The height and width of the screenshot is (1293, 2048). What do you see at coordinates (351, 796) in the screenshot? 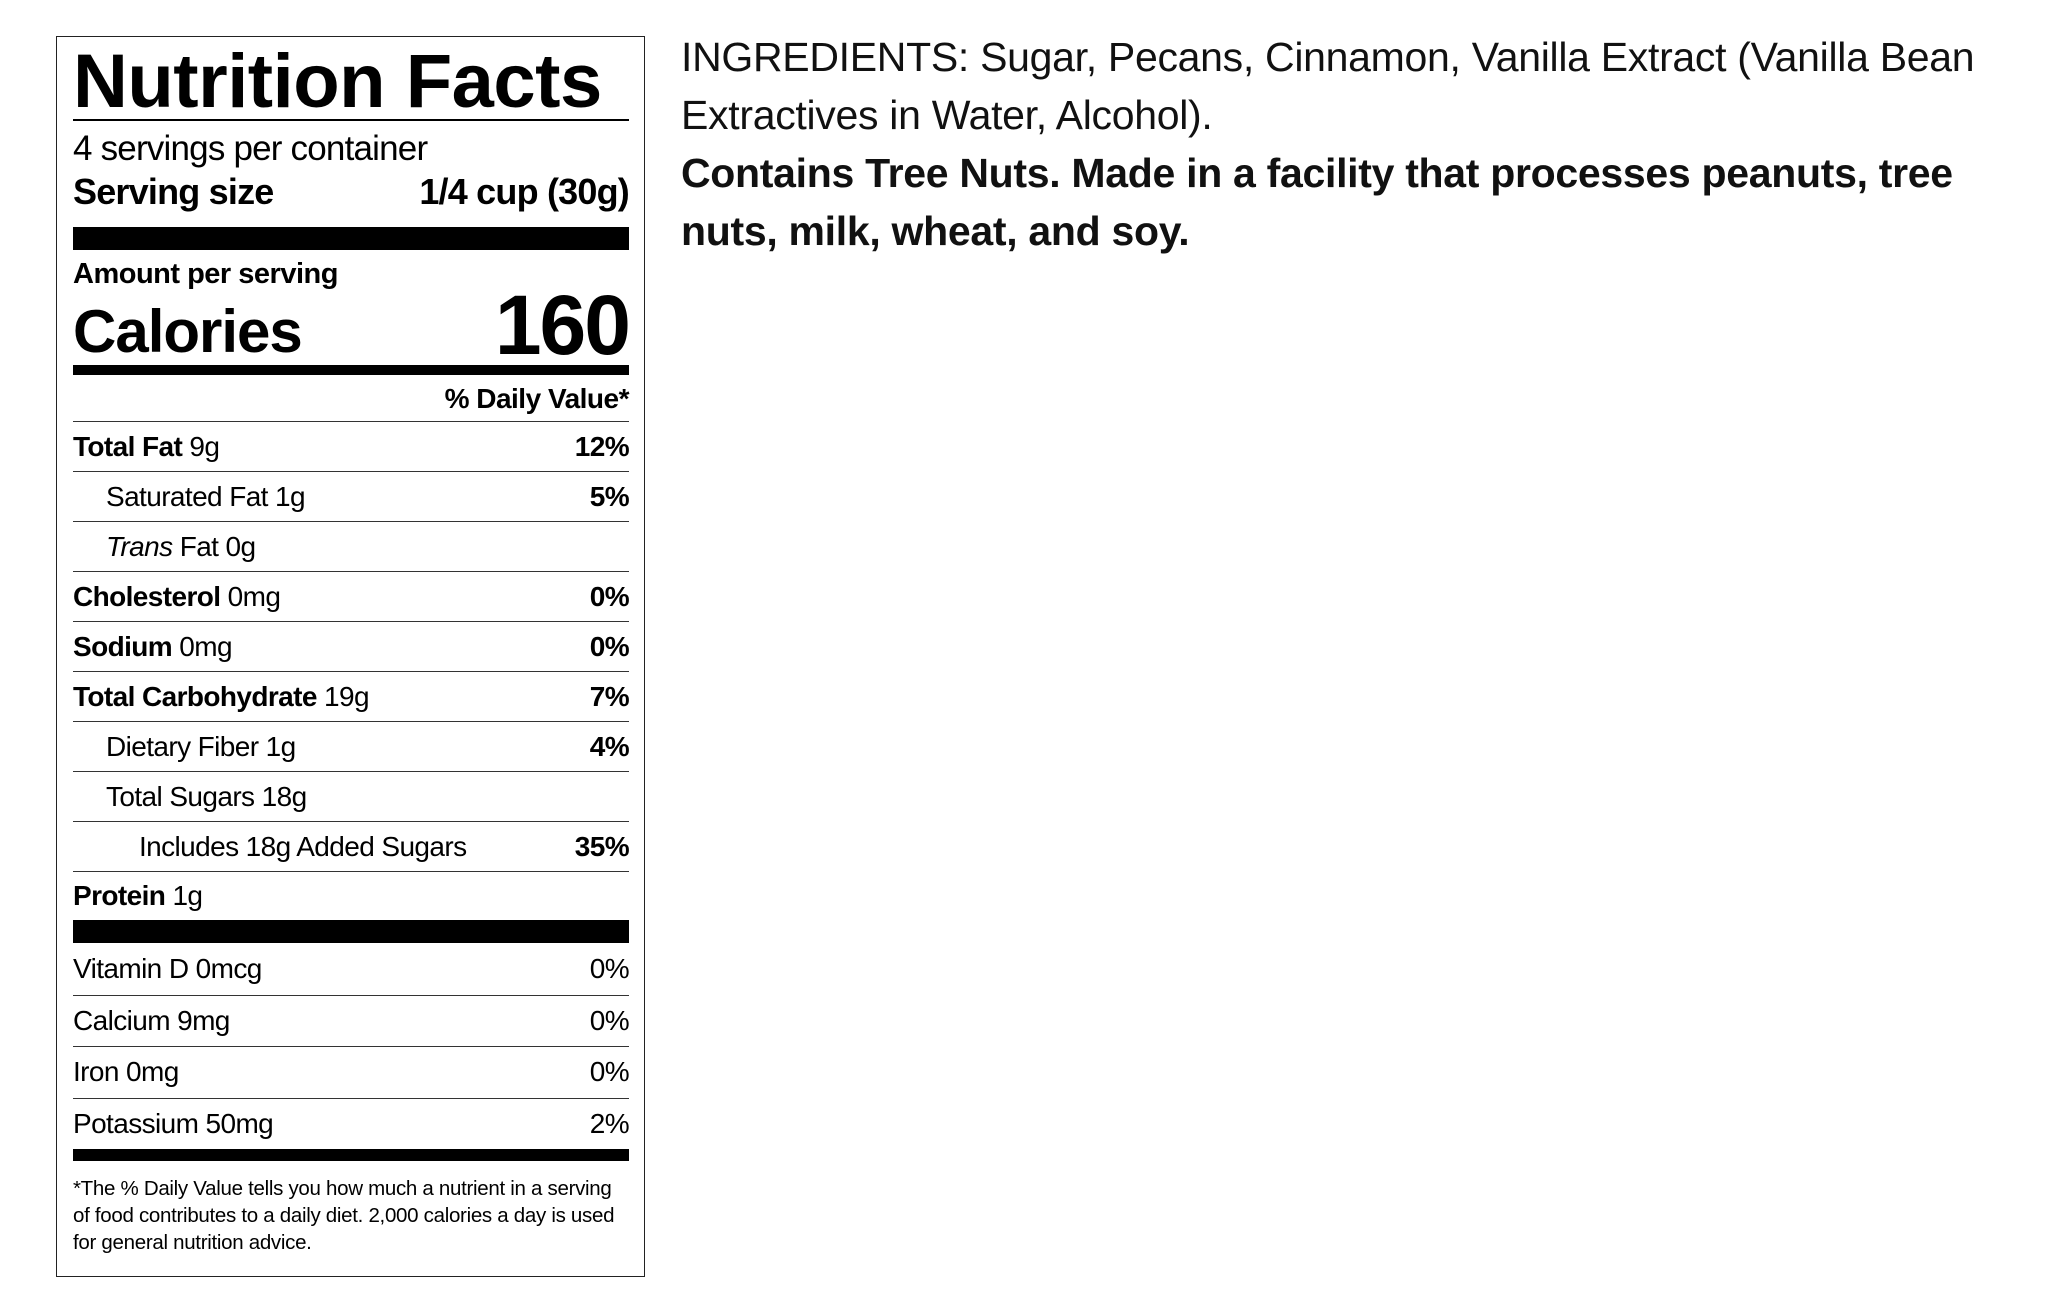
I see `nutrient-row-total-sugars: Total Sugars 18g` at bounding box center [351, 796].